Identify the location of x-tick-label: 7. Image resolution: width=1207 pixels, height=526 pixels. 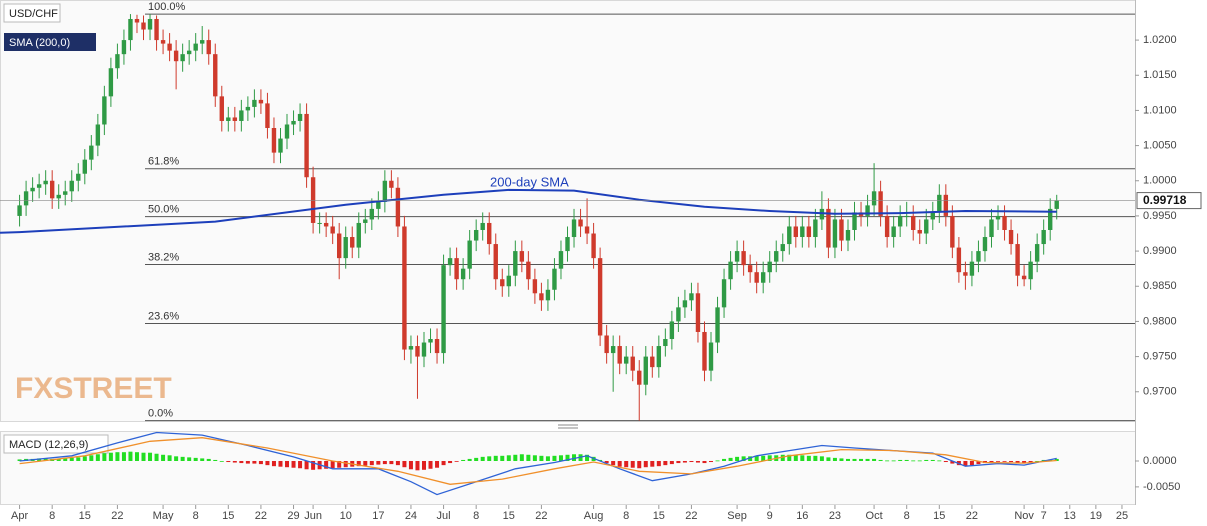
(1044, 516).